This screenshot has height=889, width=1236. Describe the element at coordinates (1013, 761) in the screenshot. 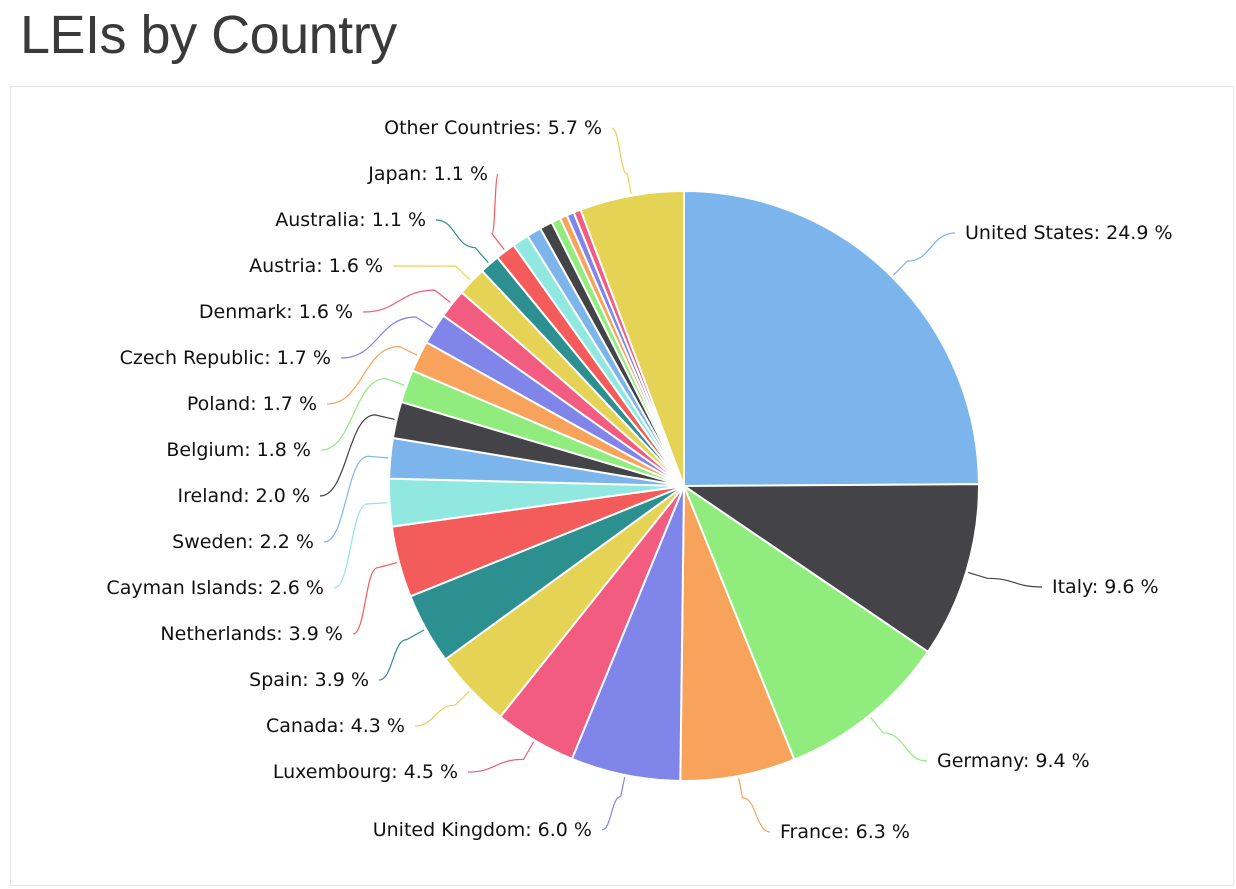

I see `data-label-germany: Germany: 9.4 %` at that location.